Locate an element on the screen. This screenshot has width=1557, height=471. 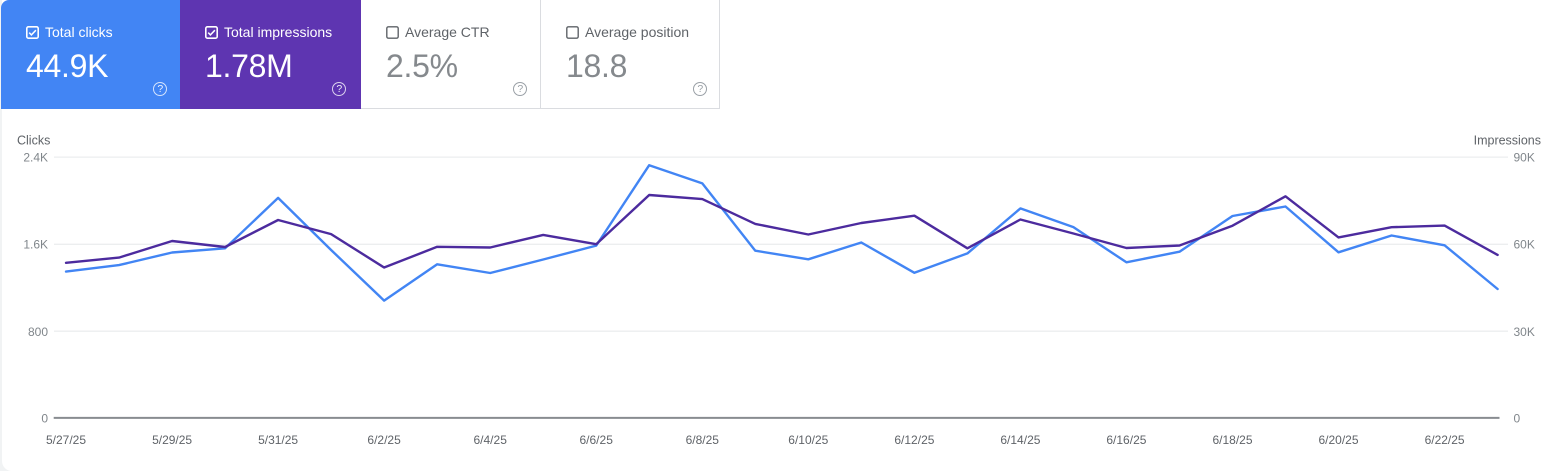
svg-text: 6/18/25 is located at coordinates (1232, 440).